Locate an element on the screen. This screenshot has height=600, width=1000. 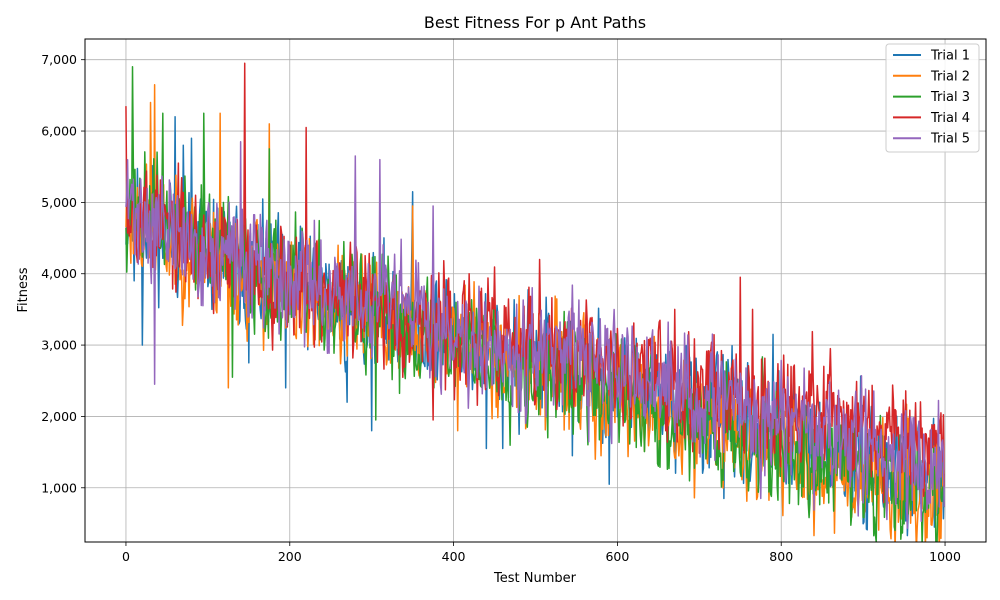
y-tick-label: 4,000 is located at coordinates (59, 273).